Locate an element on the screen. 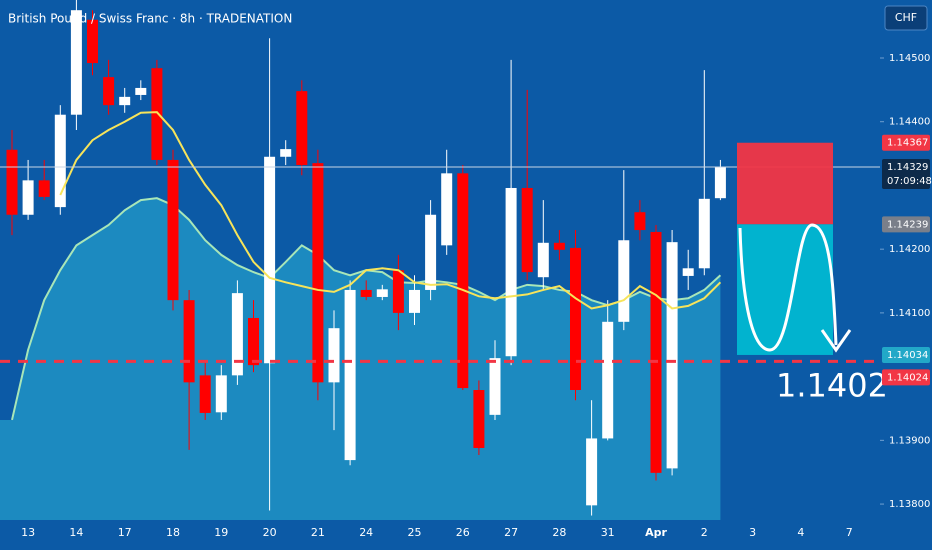 This screenshot has width=932, height=550. x-tick-label: 13 is located at coordinates (28, 532).